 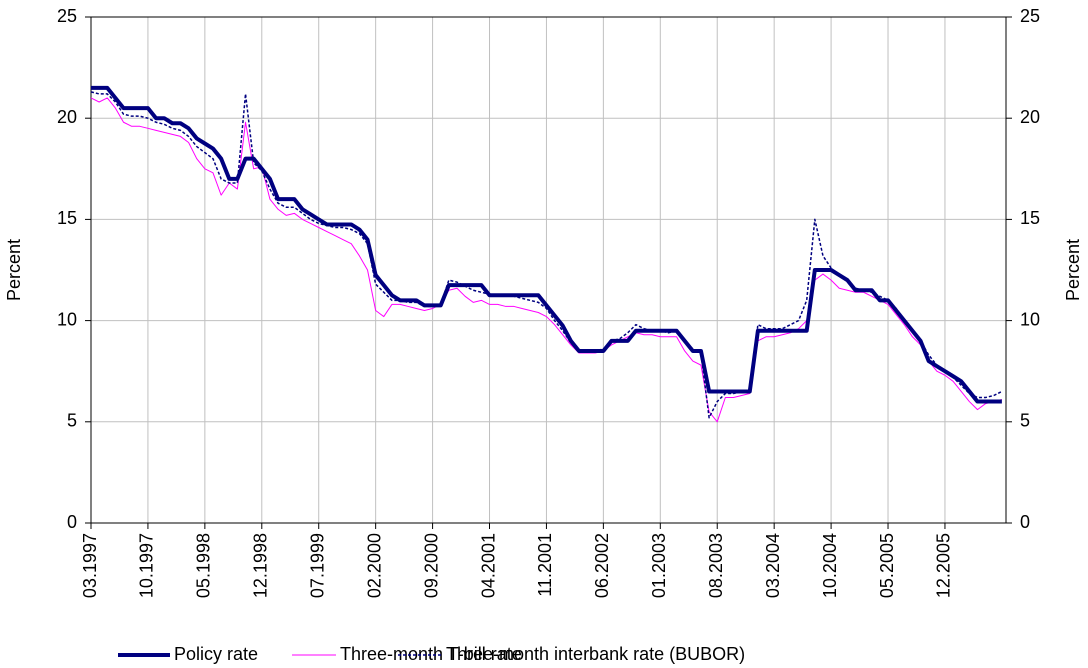 I want to click on legend-label: Policy rate, so click(x=216, y=654).